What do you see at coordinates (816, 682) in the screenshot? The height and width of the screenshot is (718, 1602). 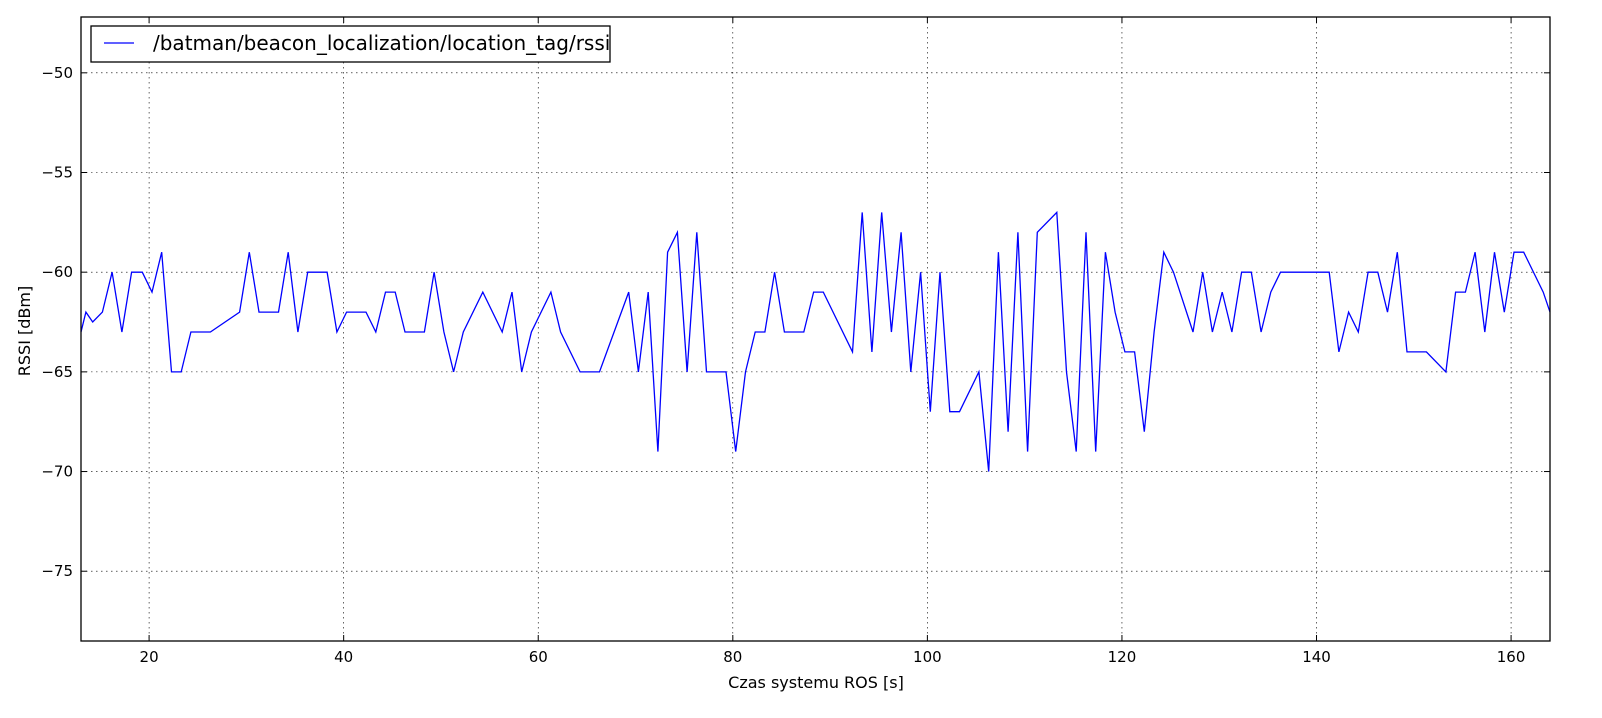 I see `x-axis-title: Czas systemu ROS [s]` at bounding box center [816, 682].